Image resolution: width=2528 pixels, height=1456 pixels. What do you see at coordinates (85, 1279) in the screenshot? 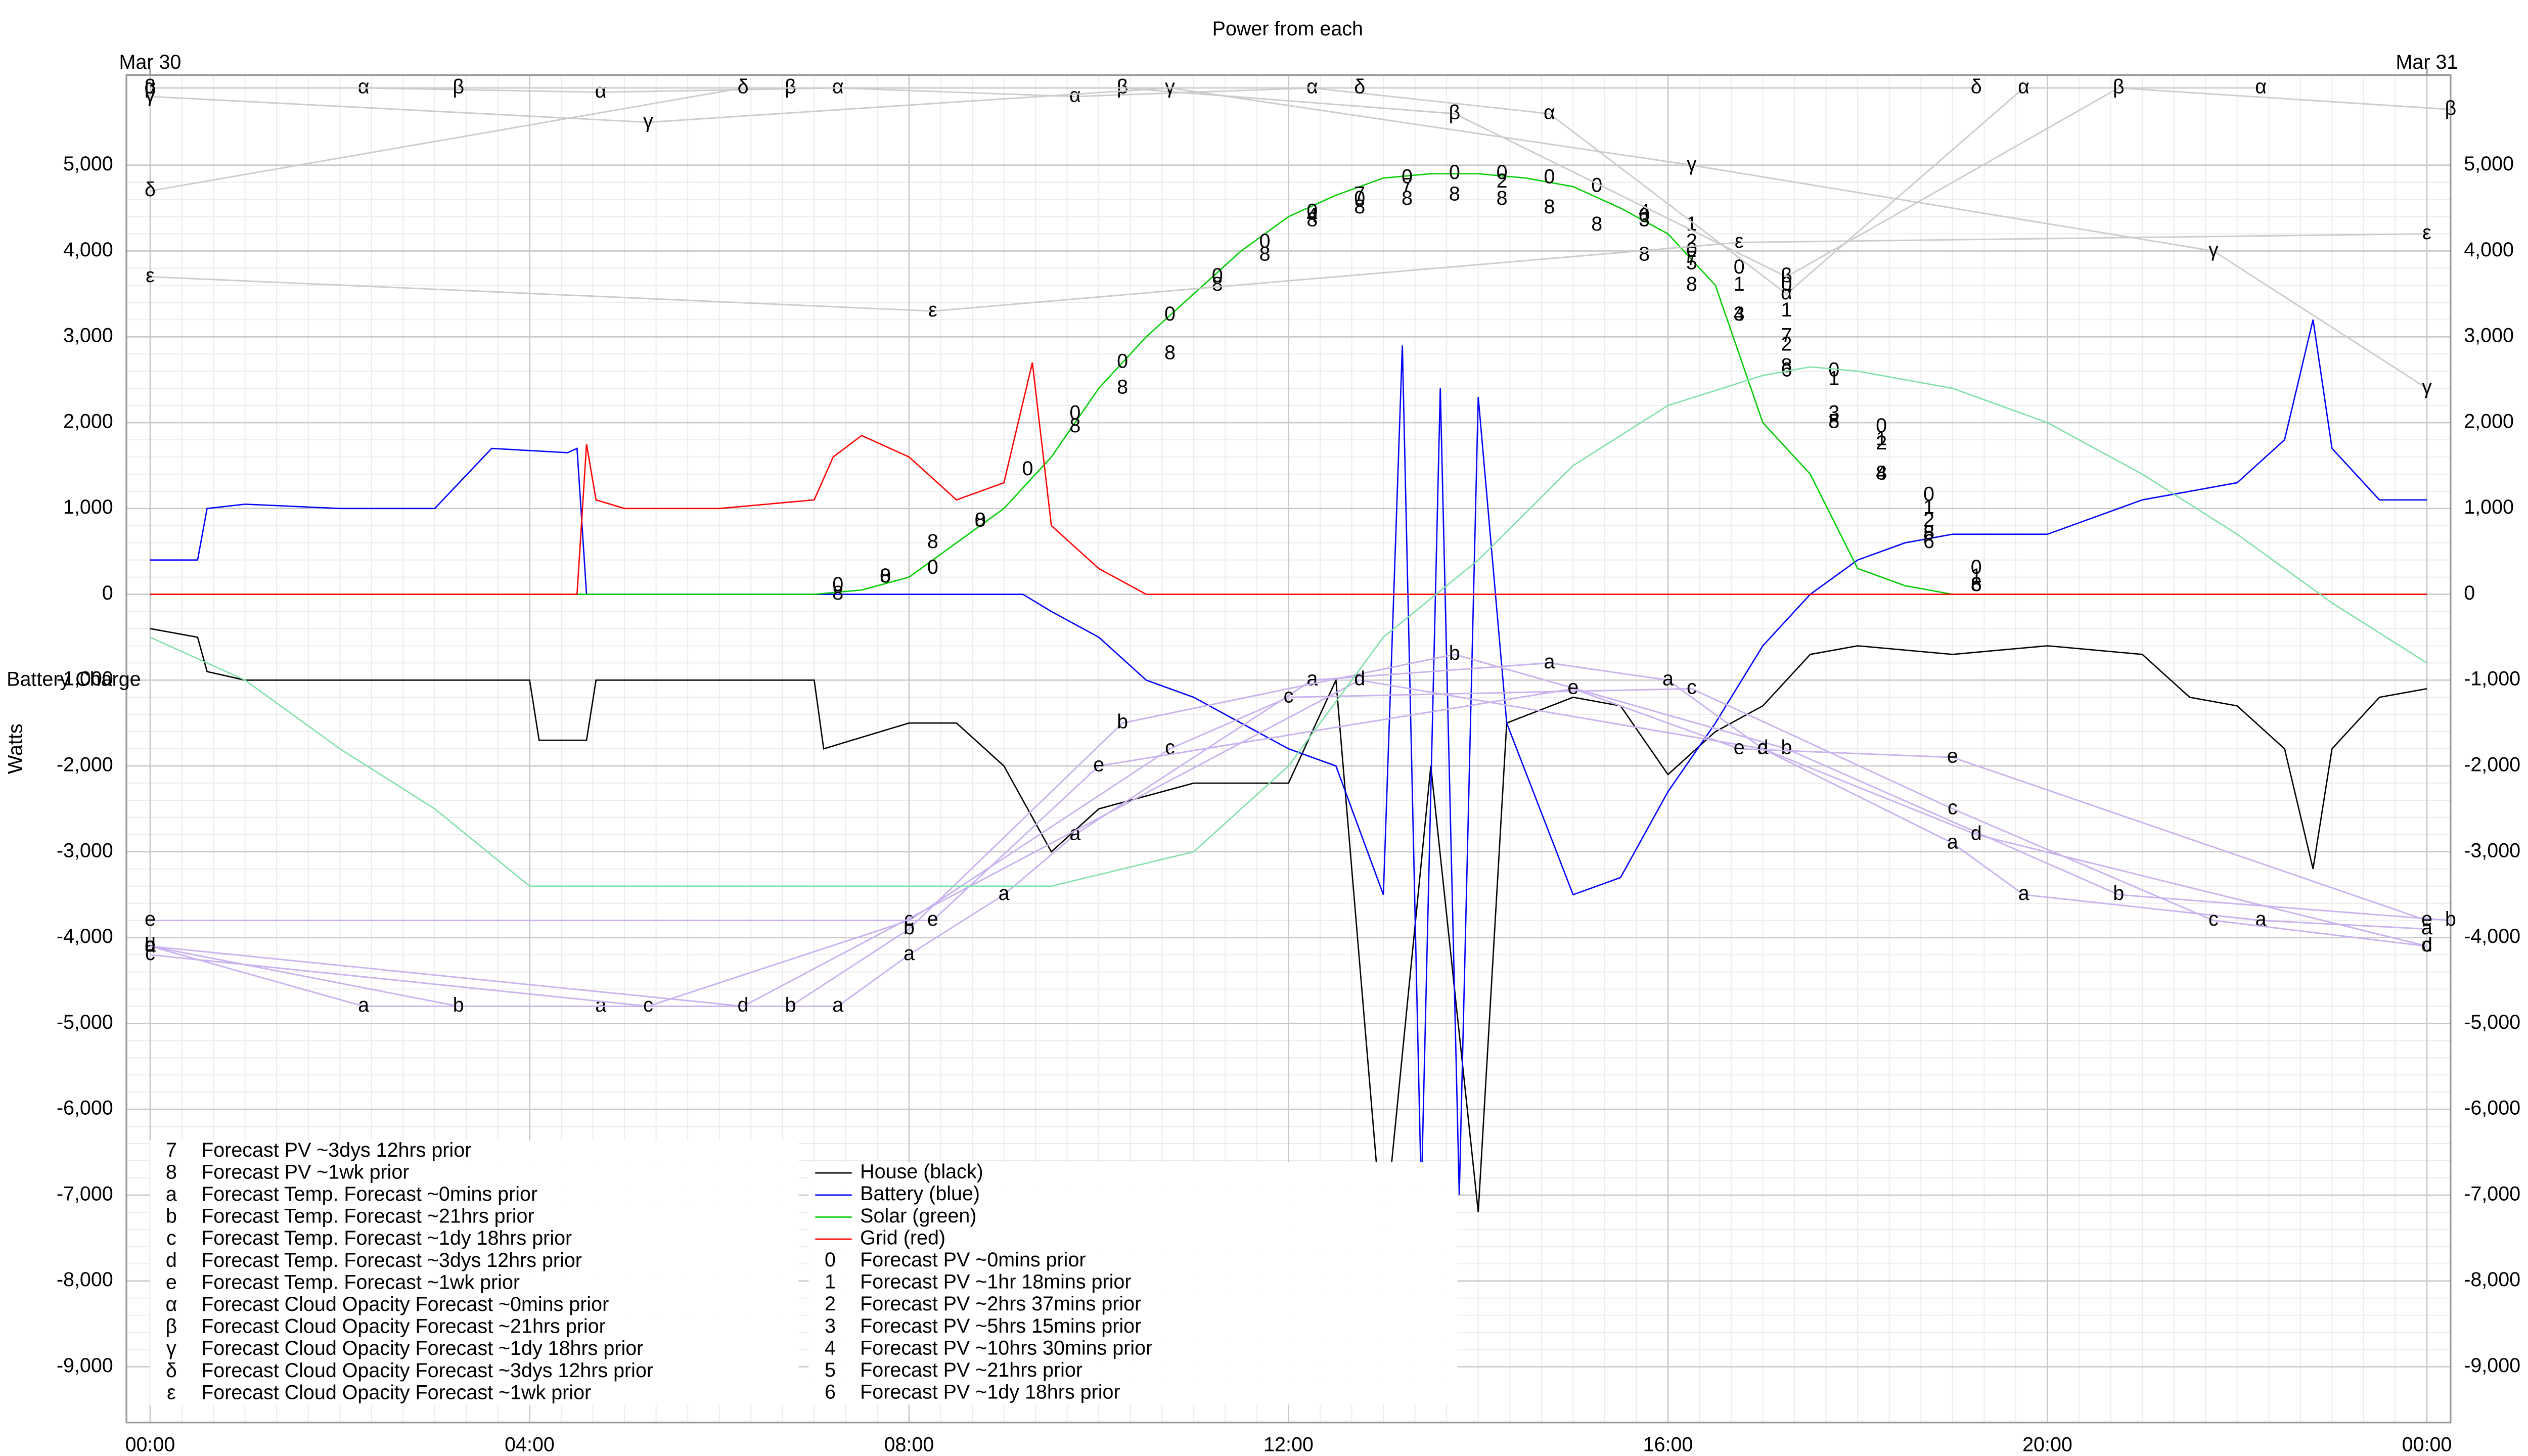
I see `y-tick-label: -8,000` at bounding box center [85, 1279].